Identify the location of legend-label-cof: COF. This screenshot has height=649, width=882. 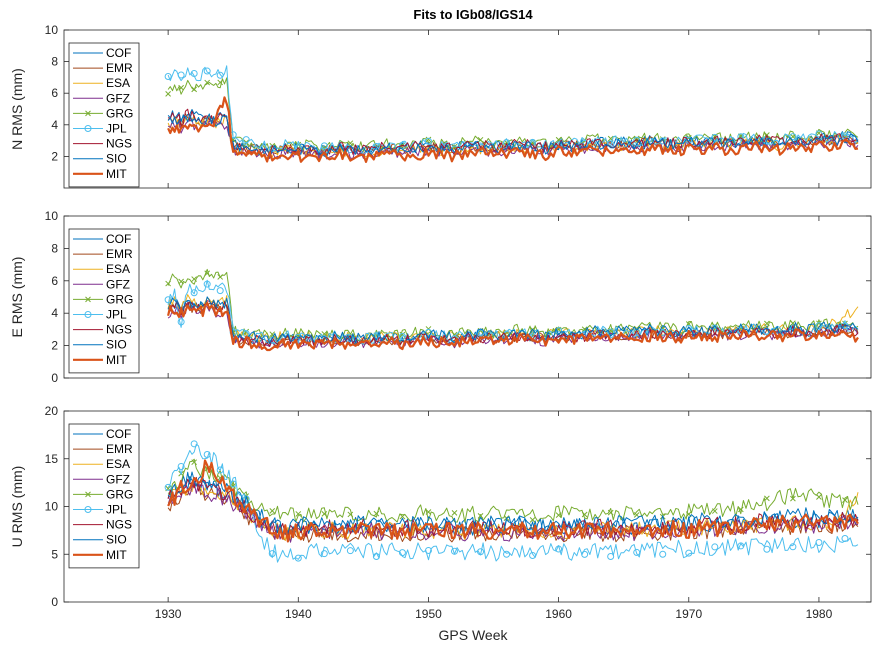
(118, 239).